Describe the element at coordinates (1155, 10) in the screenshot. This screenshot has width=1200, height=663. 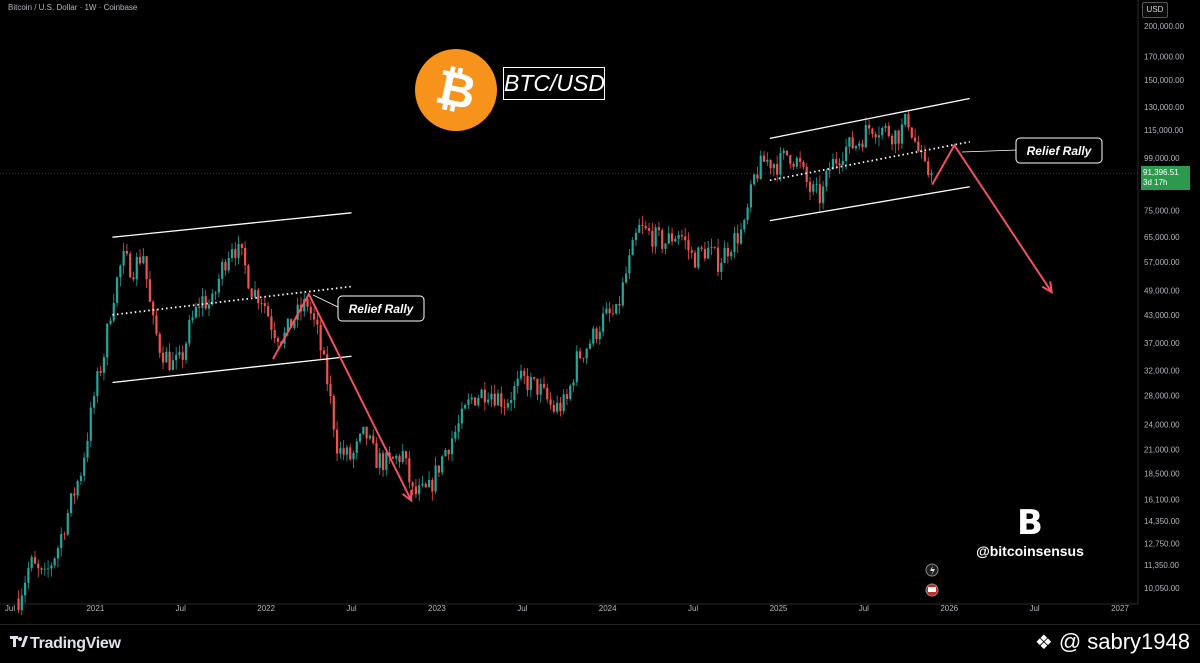
I see `currency-label: USD` at that location.